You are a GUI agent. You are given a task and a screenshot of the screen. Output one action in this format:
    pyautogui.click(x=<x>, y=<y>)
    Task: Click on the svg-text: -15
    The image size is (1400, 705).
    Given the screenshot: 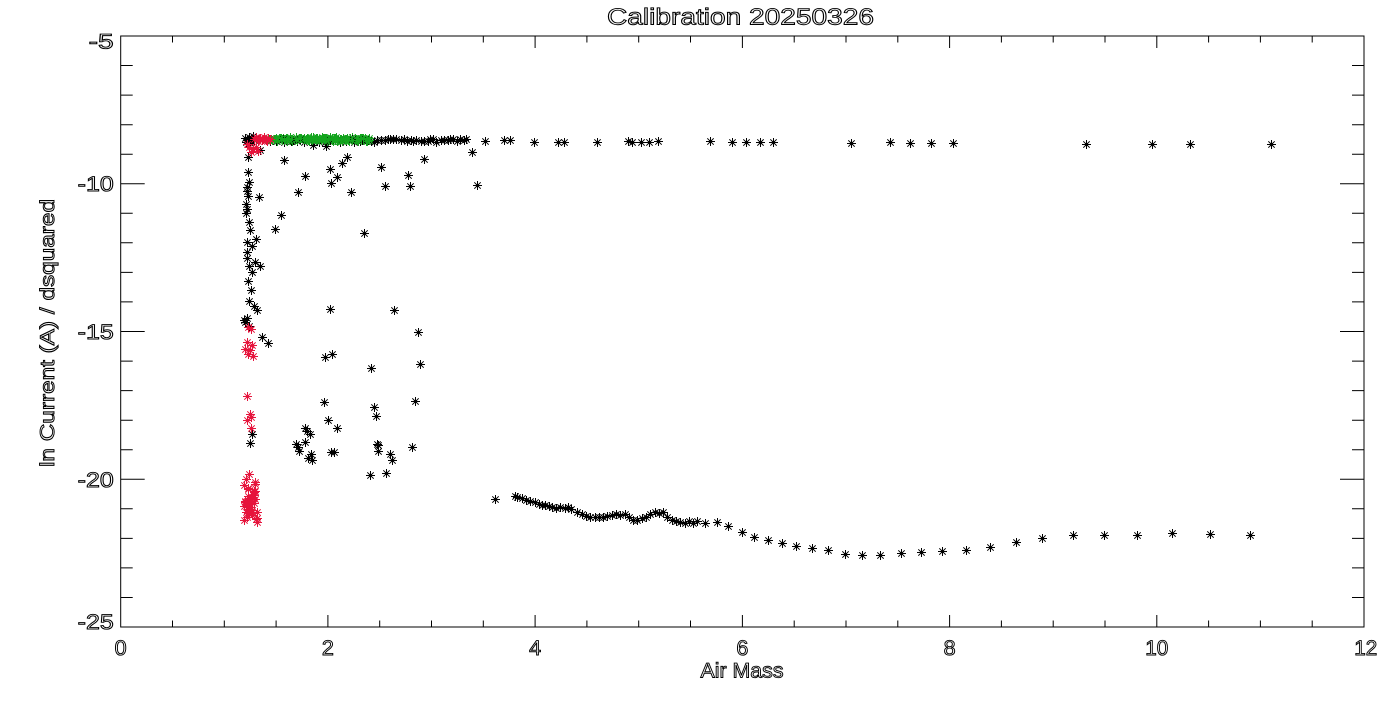 What is the action you would take?
    pyautogui.click(x=96, y=332)
    